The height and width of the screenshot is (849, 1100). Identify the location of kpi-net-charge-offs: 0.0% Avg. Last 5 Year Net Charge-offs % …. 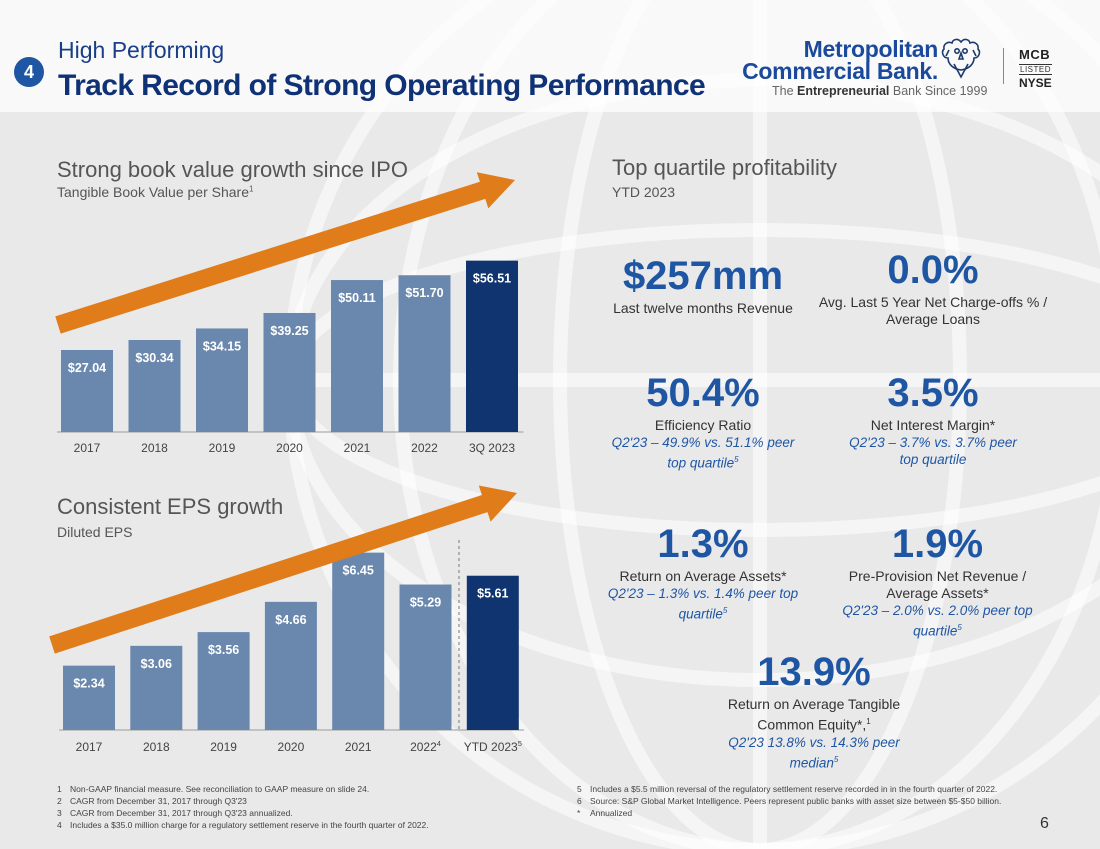
(933, 289).